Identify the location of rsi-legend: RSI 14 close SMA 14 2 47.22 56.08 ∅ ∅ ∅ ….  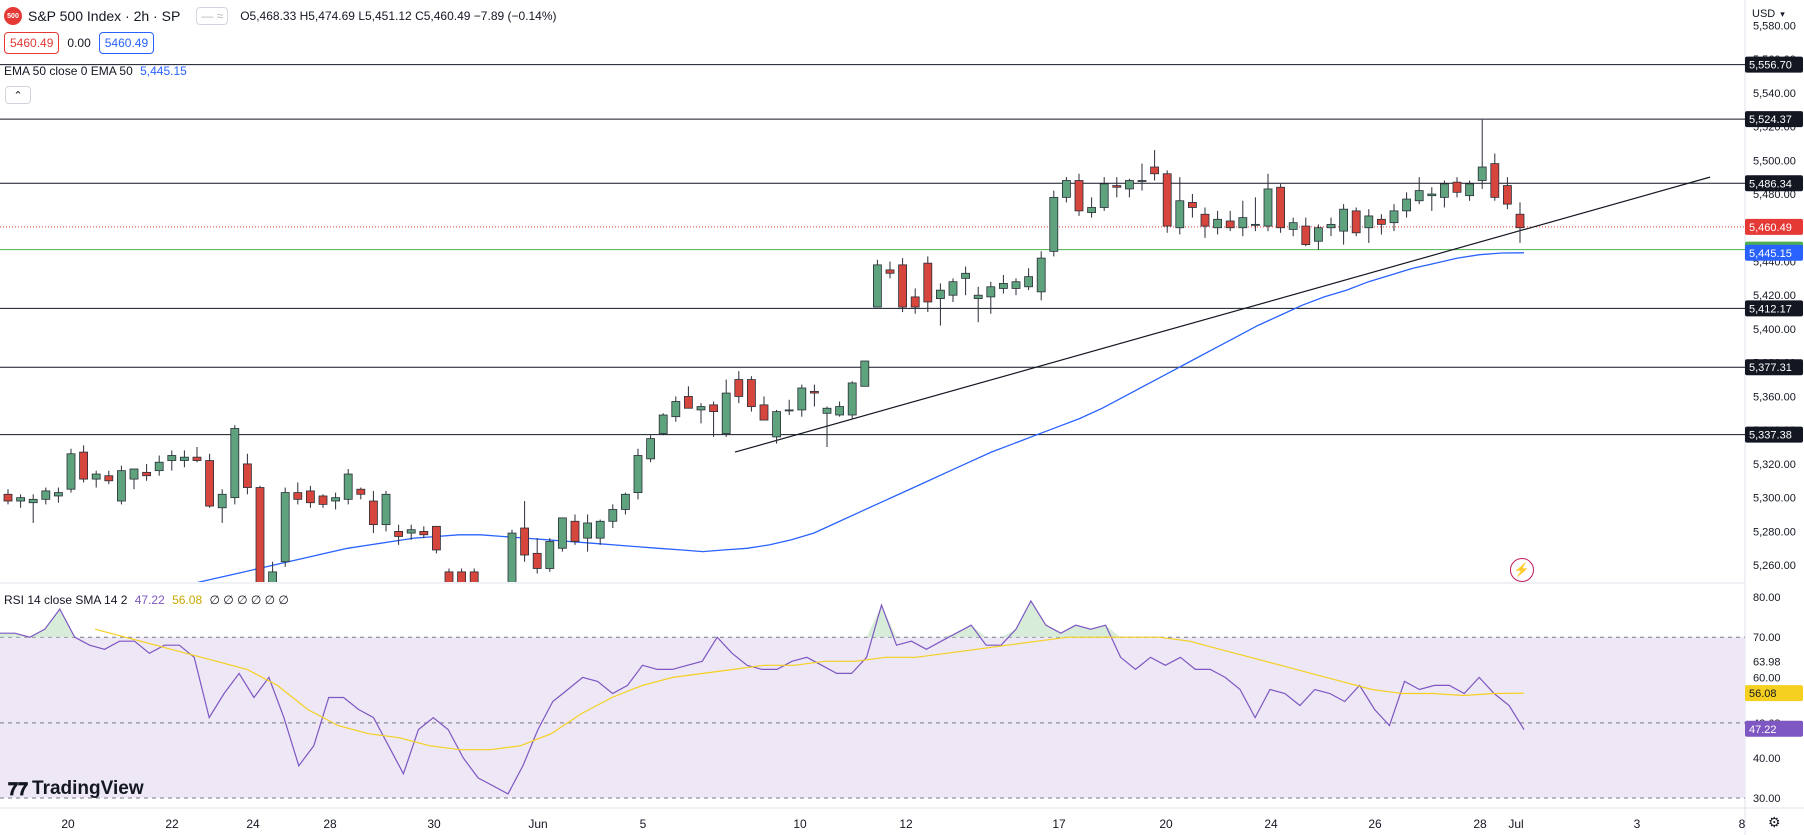
(146, 600).